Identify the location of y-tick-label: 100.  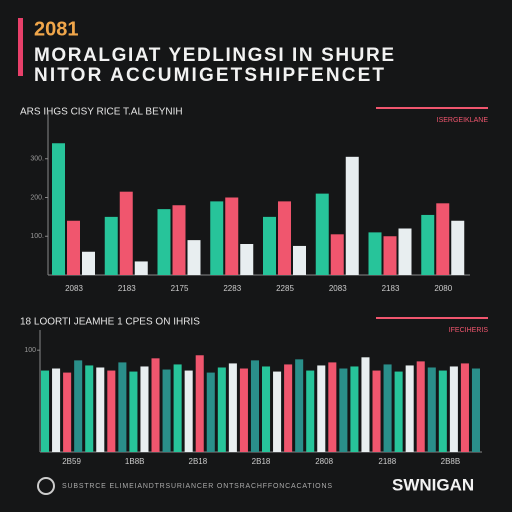
(30, 350).